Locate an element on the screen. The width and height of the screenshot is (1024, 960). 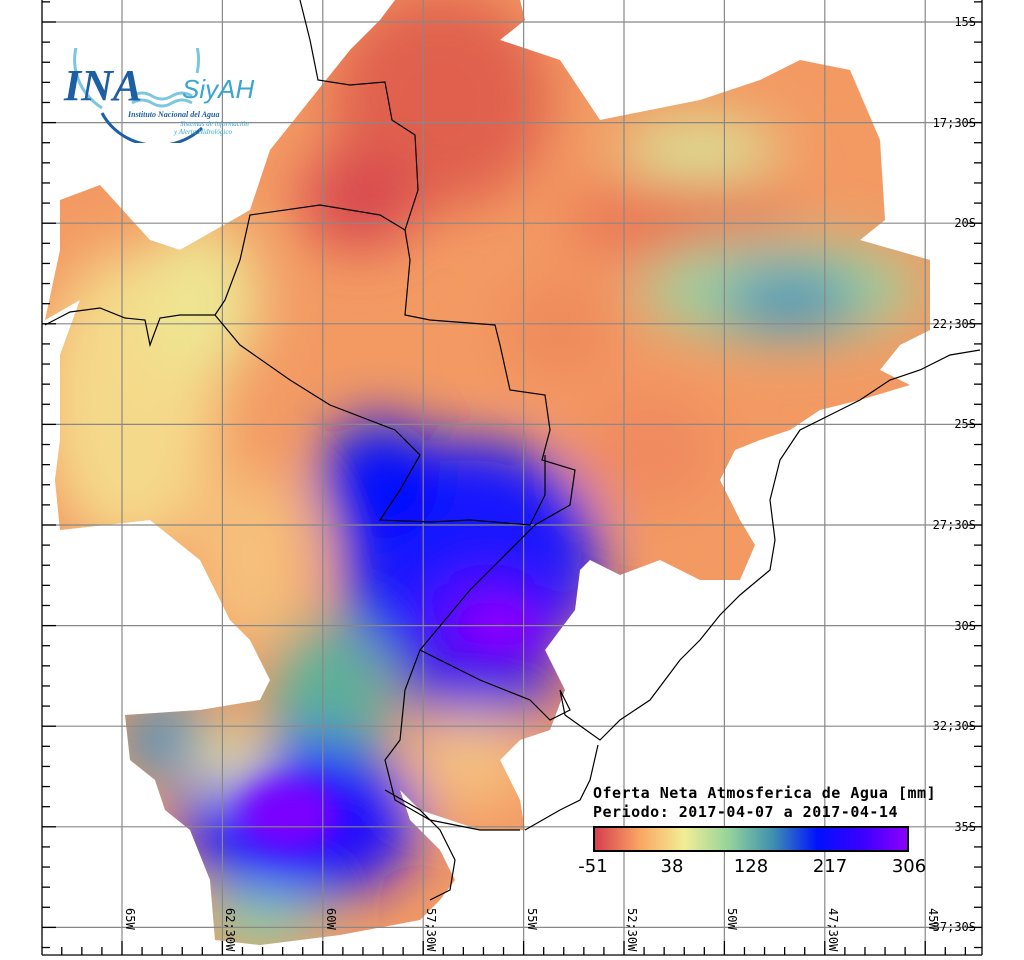
longitude-label: 50W is located at coordinates (732, 919).